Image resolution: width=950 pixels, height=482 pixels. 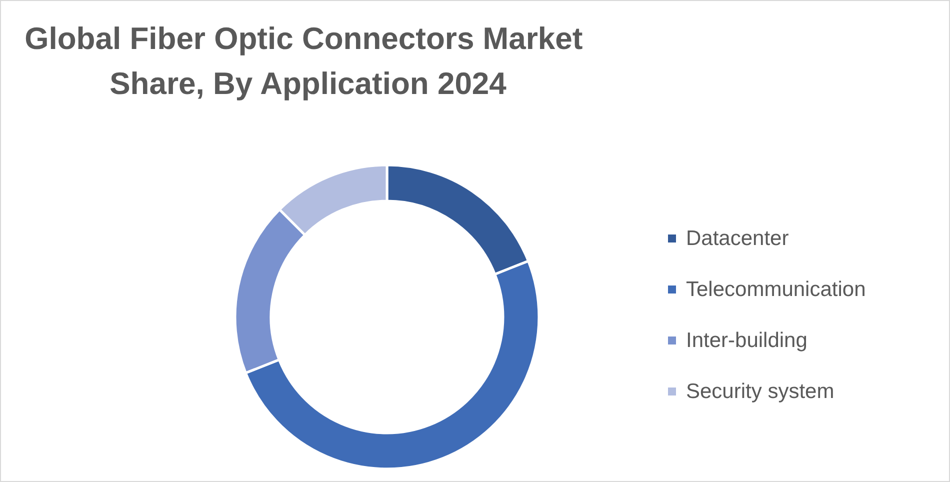 I want to click on legend-label: Datacenter, so click(x=737, y=238).